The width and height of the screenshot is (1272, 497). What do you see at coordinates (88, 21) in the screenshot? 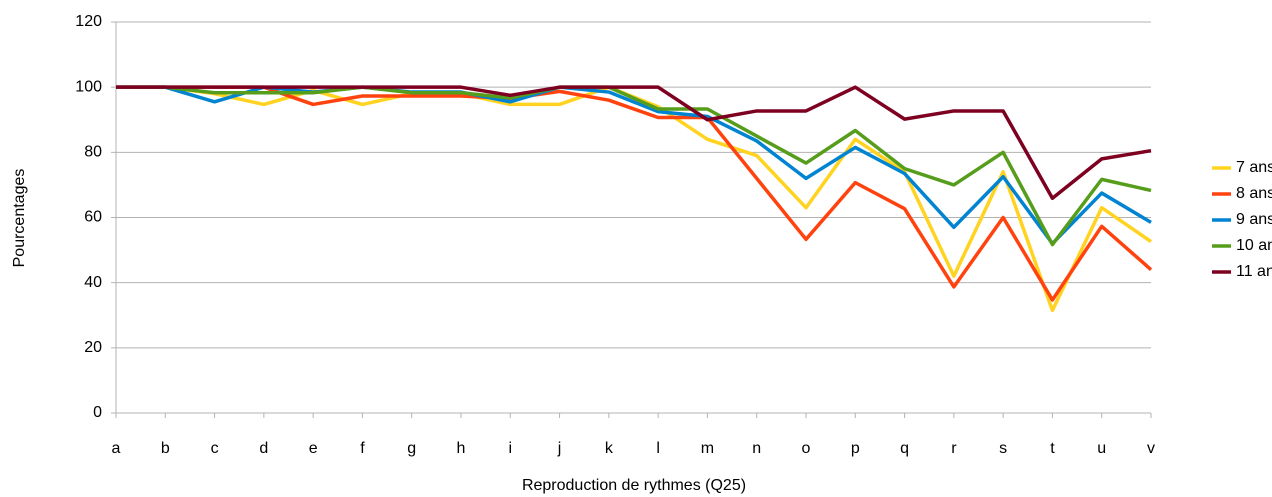
I see `y-tick-label: 120` at bounding box center [88, 21].